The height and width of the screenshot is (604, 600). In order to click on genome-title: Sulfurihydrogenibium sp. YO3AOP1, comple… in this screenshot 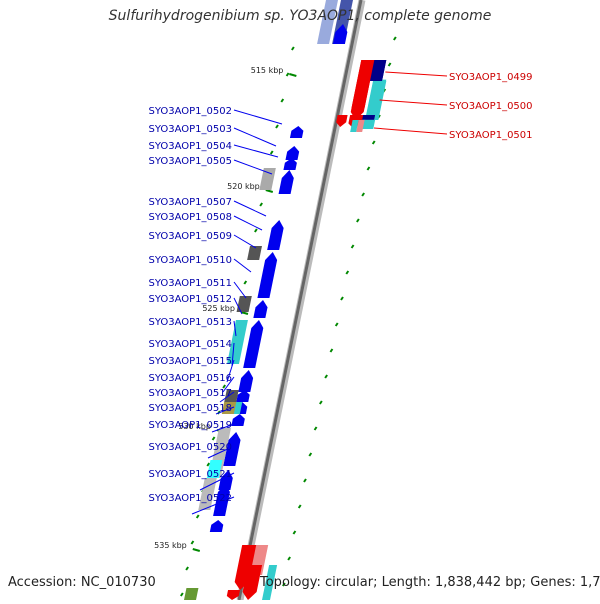, I will do `click(300, 16)`.